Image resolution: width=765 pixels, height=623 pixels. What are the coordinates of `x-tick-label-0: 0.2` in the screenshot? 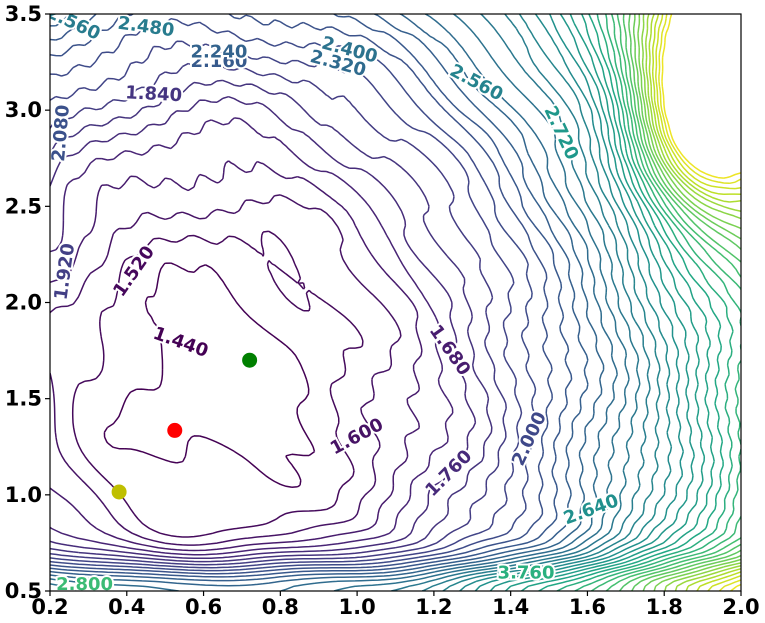 It's located at (49, 607).